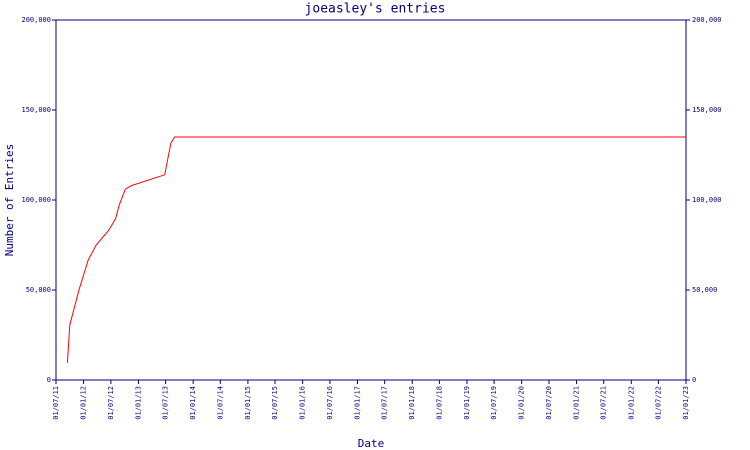  What do you see at coordinates (9, 200) in the screenshot?
I see `y-axis-label: Number of Entries` at bounding box center [9, 200].